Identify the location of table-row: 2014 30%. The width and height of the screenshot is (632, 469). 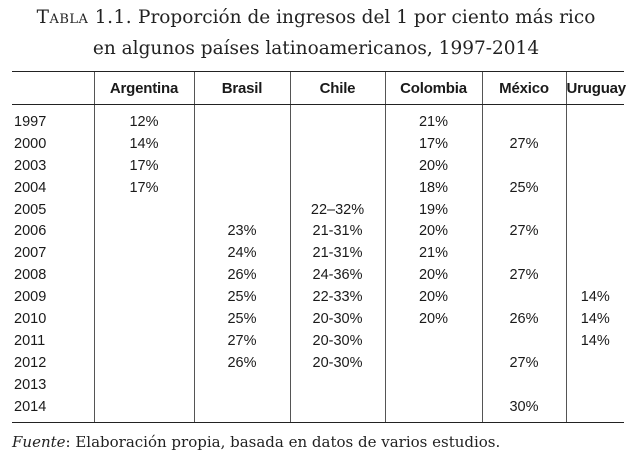
(318, 409).